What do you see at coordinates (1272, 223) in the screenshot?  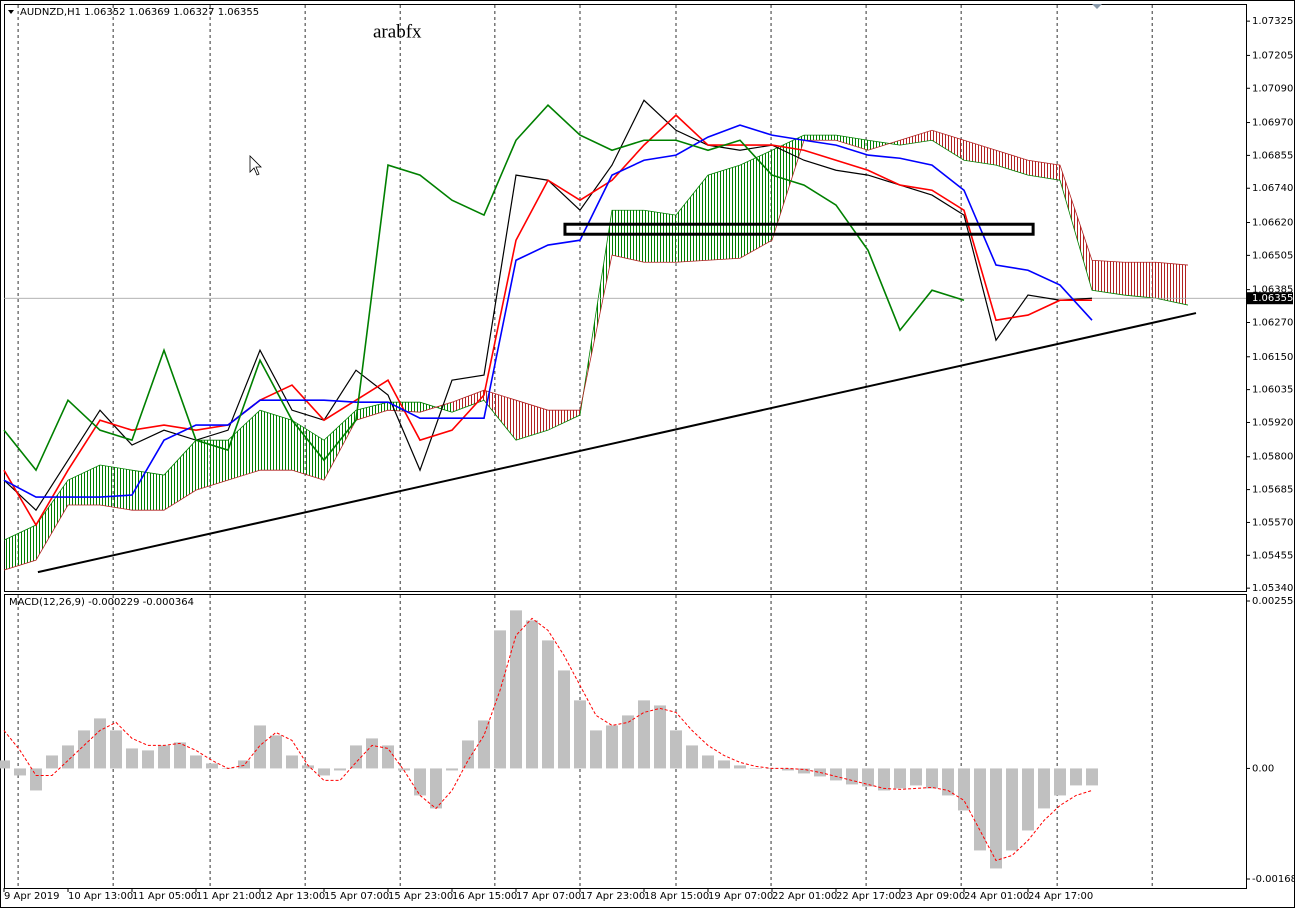 I see `y-tick-label: 1.06620` at bounding box center [1272, 223].